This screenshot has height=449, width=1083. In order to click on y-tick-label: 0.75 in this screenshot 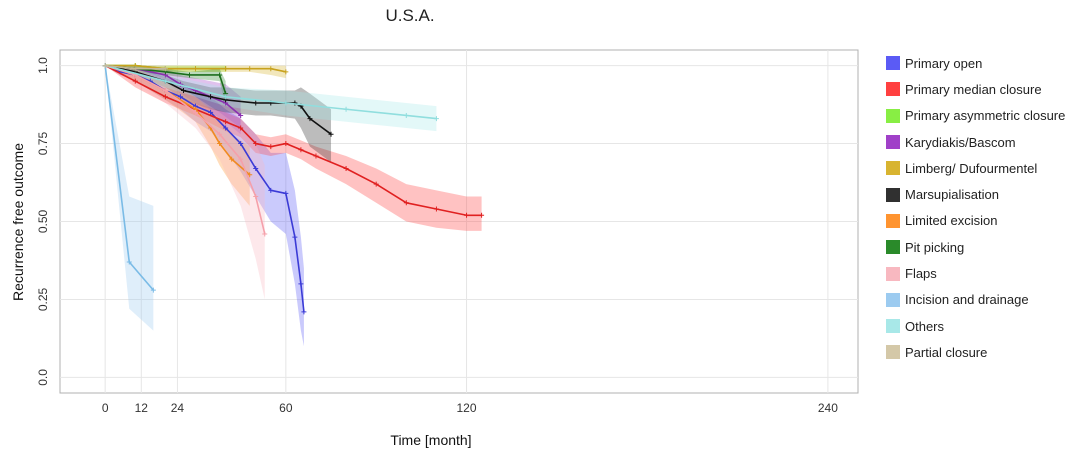, I will do `click(43, 144)`.